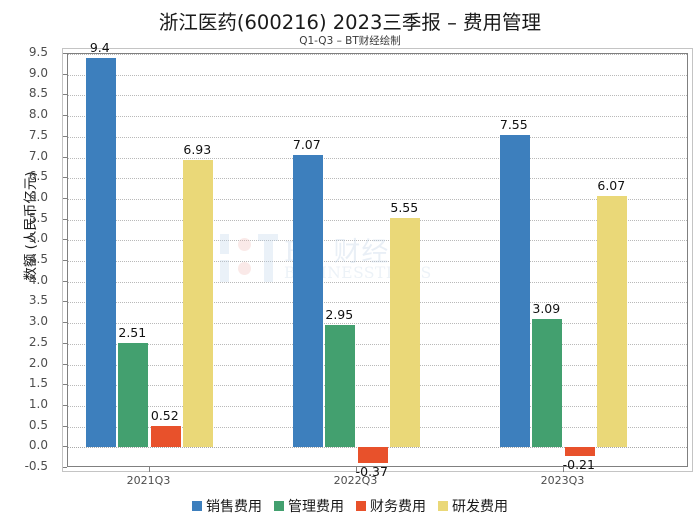  I want to click on legend-item: 财务费用, so click(391, 506).